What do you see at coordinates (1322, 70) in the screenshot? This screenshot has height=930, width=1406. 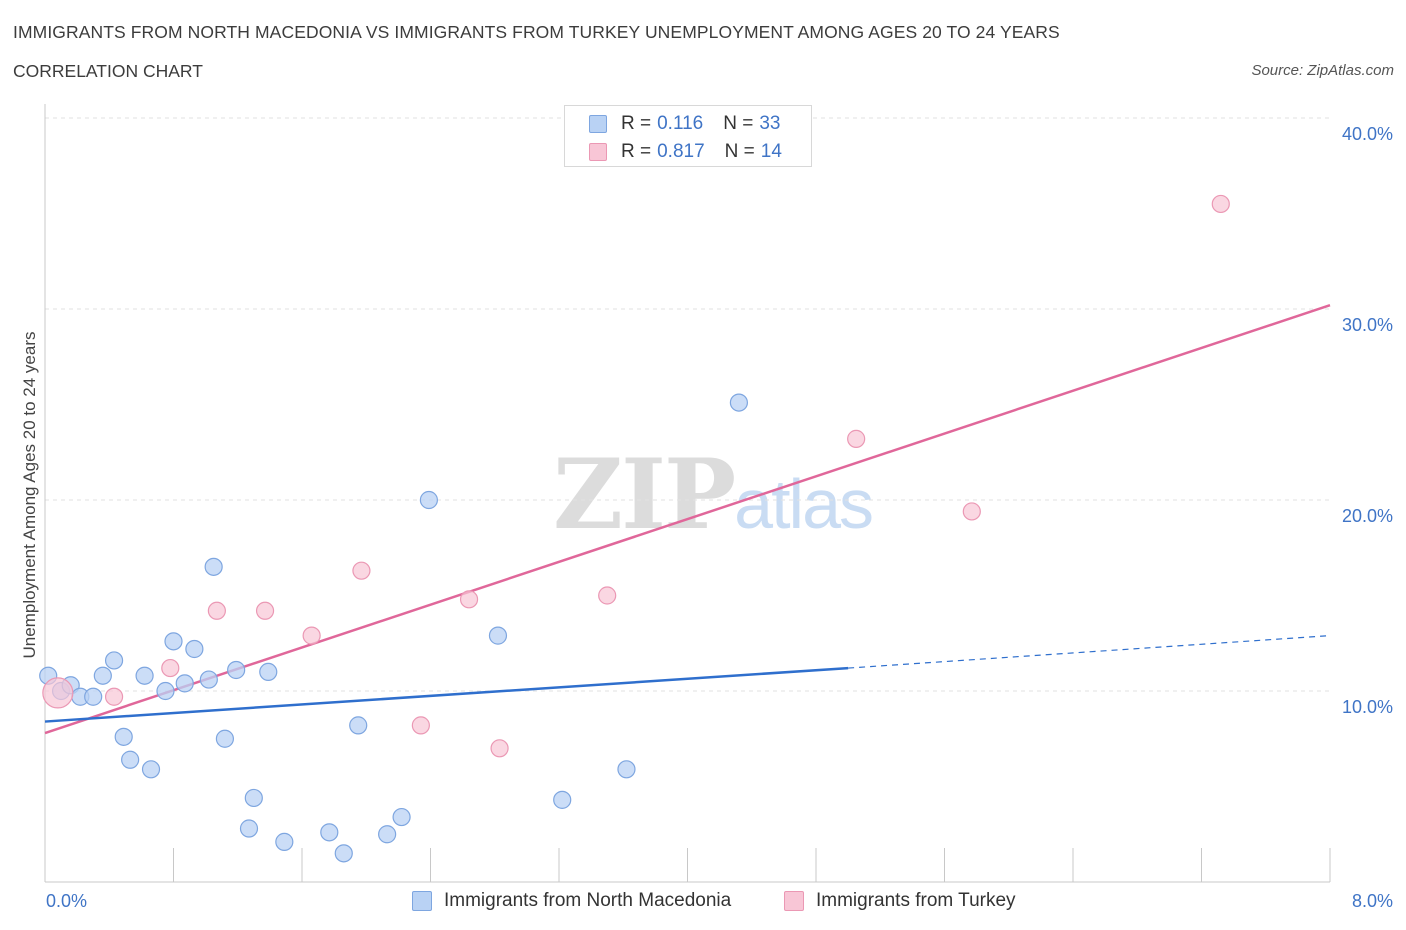 I see `source-credit: Source: ZipAtlas.com` at bounding box center [1322, 70].